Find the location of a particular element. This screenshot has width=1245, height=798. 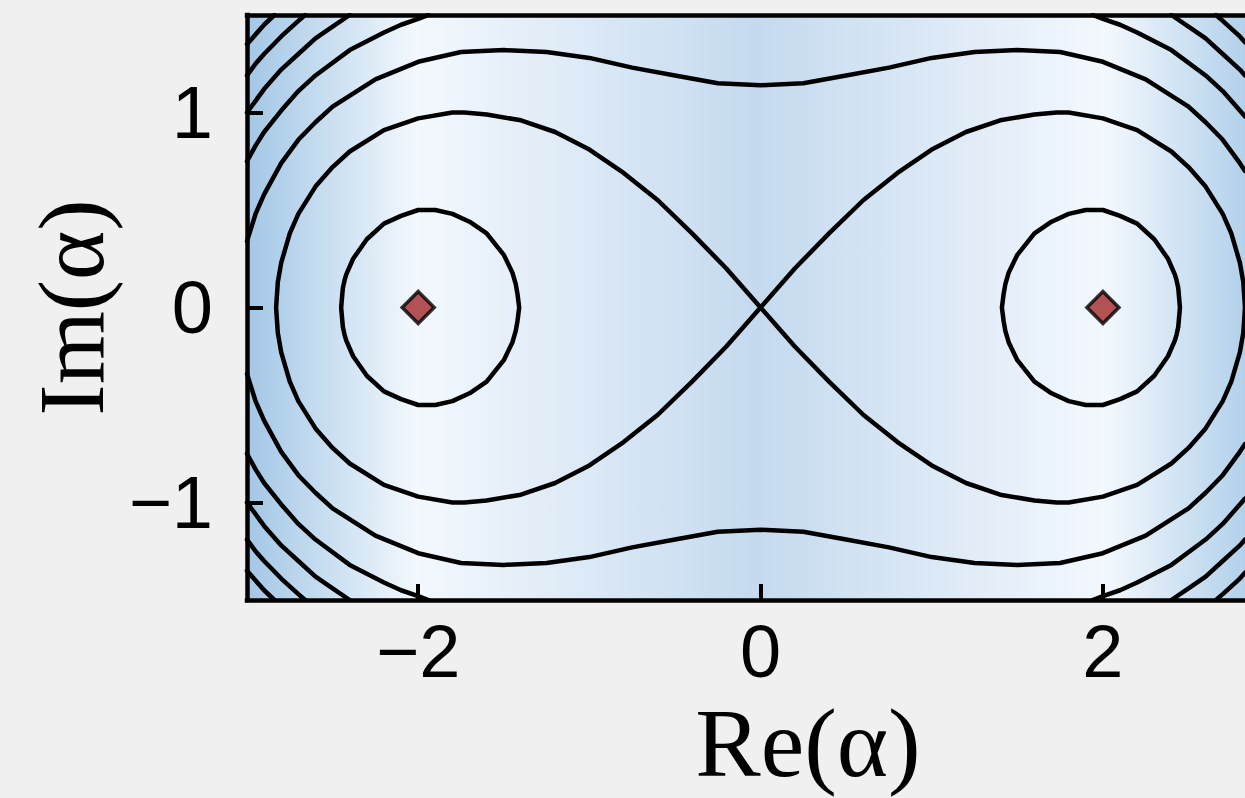

y-axis-title: Im(α) is located at coordinates (70, 307).